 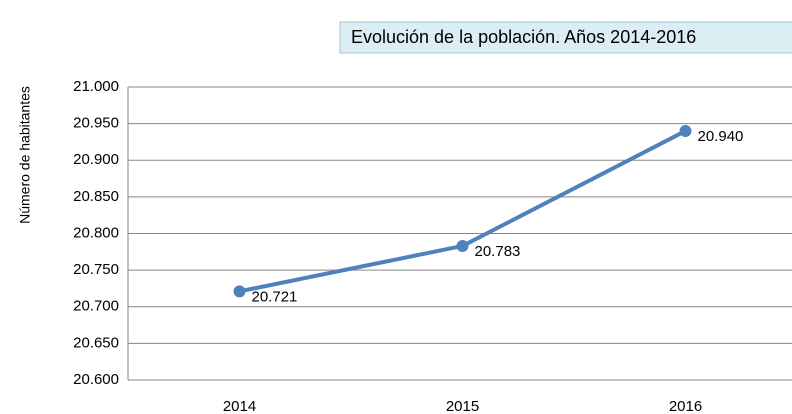 What do you see at coordinates (498, 251) in the screenshot?
I see `data-label: 20.783` at bounding box center [498, 251].